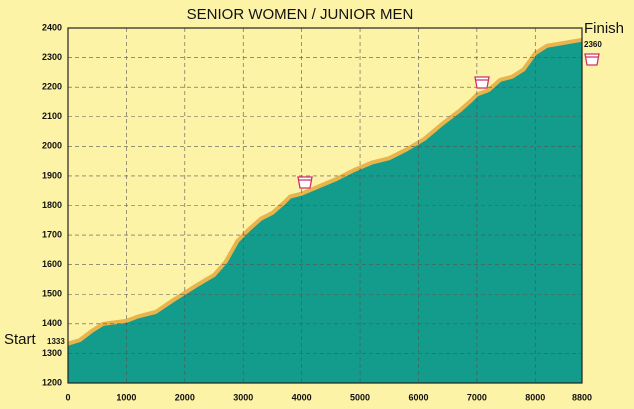 This screenshot has width=634, height=409. Describe the element at coordinates (418, 397) in the screenshot. I see `x-tick-label: 6000` at that location.